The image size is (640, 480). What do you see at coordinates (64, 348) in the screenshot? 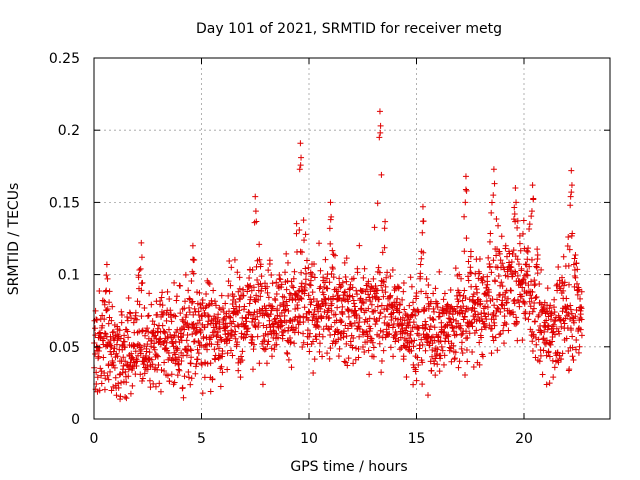
I see `y-tick-label: 0.05` at bounding box center [64, 348].